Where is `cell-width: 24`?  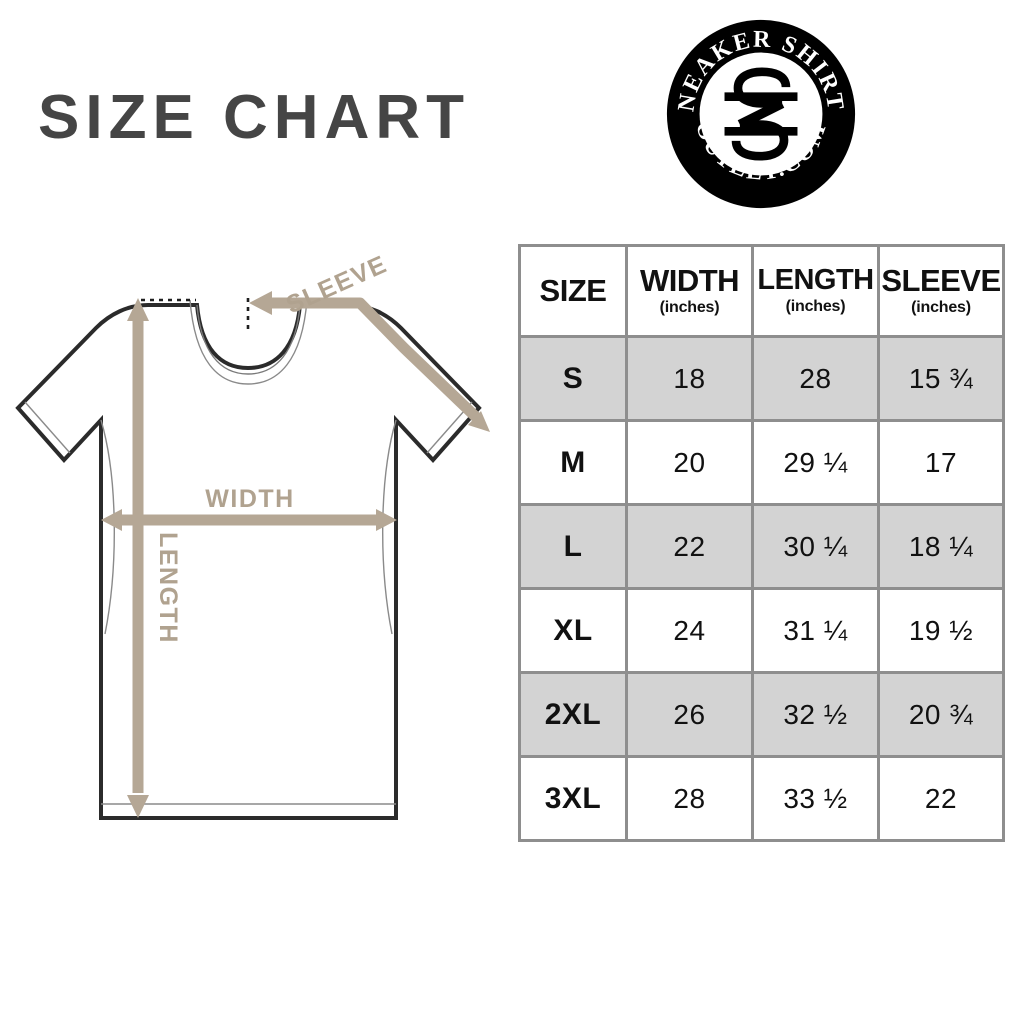 cell-width: 24 is located at coordinates (689, 630).